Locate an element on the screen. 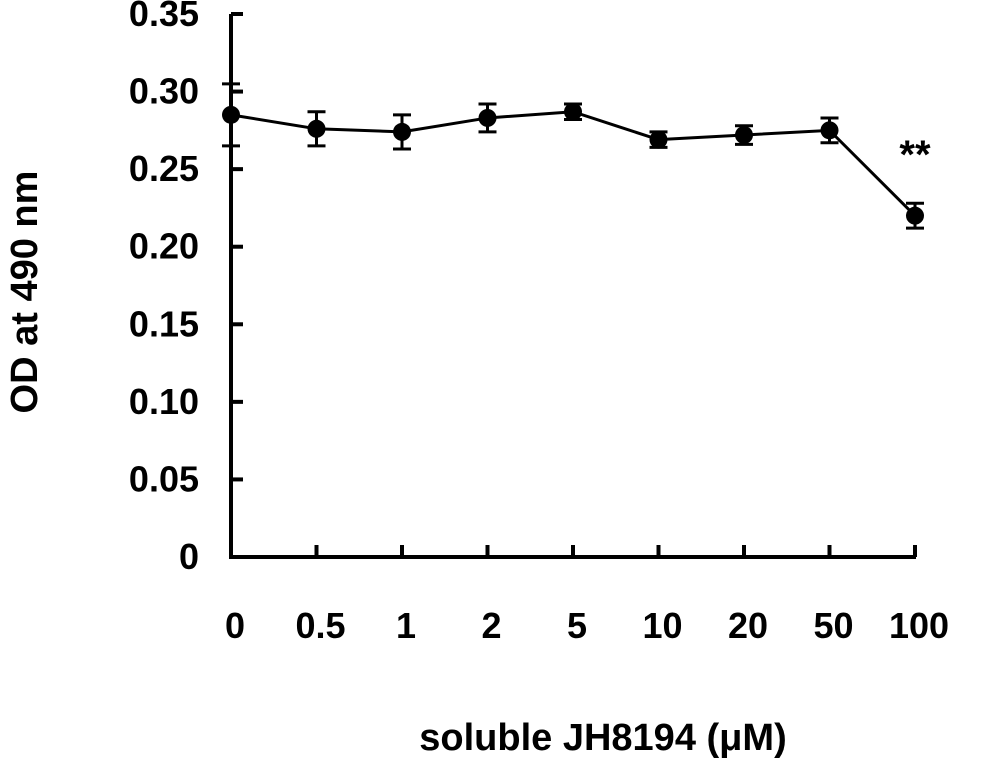 This screenshot has width=1000, height=759. y-axis-title: OD at 490 nm is located at coordinates (25, 292).